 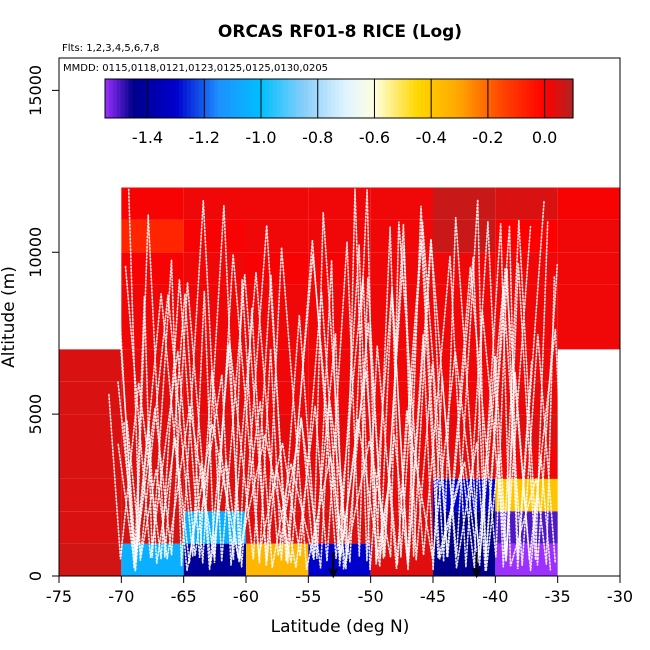 What do you see at coordinates (35, 414) in the screenshot?
I see `y-tick-label: 5000` at bounding box center [35, 414].